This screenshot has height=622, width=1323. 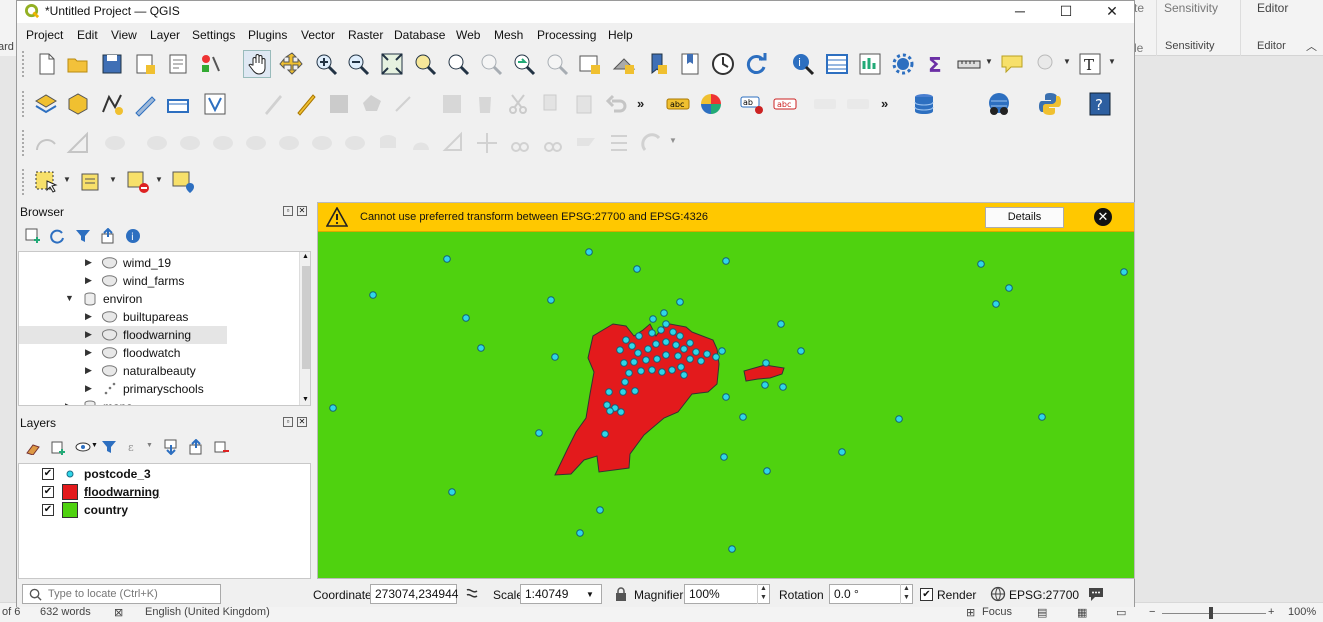 What do you see at coordinates (268, 35) in the screenshot?
I see `menu-plugins: Plugins` at bounding box center [268, 35].